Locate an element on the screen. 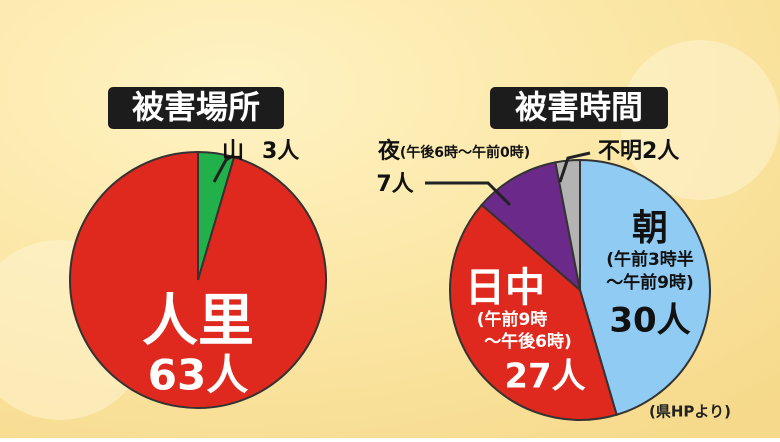 The image size is (780, 442). category-label: 人里 is located at coordinates (198, 321).